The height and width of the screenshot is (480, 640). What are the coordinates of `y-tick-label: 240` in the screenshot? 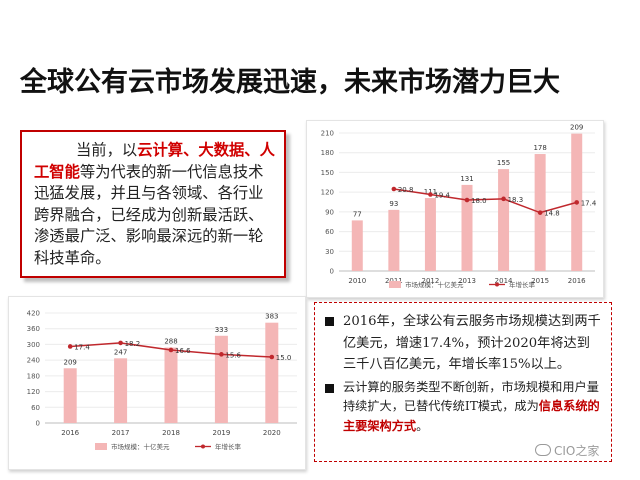 It's located at (33, 361).